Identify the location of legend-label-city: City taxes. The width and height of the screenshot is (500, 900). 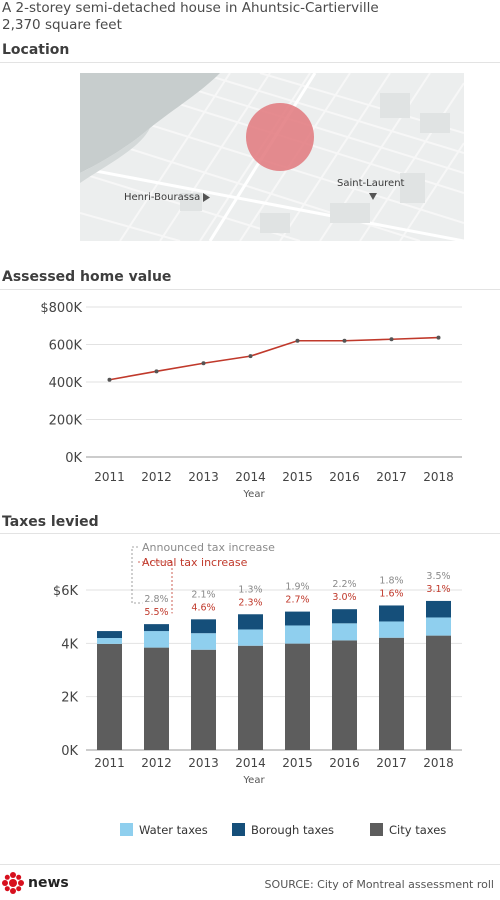
(418, 830).